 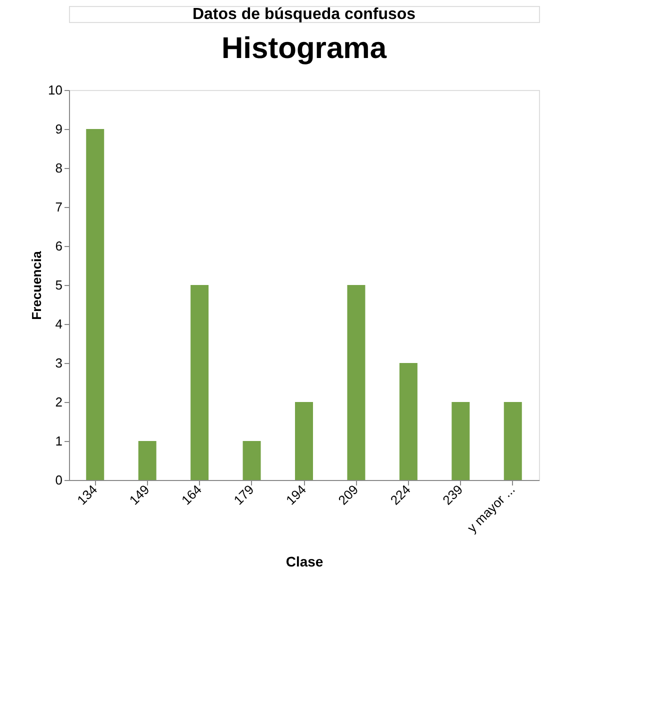 I want to click on x-tick-label: 149, so click(x=139, y=495).